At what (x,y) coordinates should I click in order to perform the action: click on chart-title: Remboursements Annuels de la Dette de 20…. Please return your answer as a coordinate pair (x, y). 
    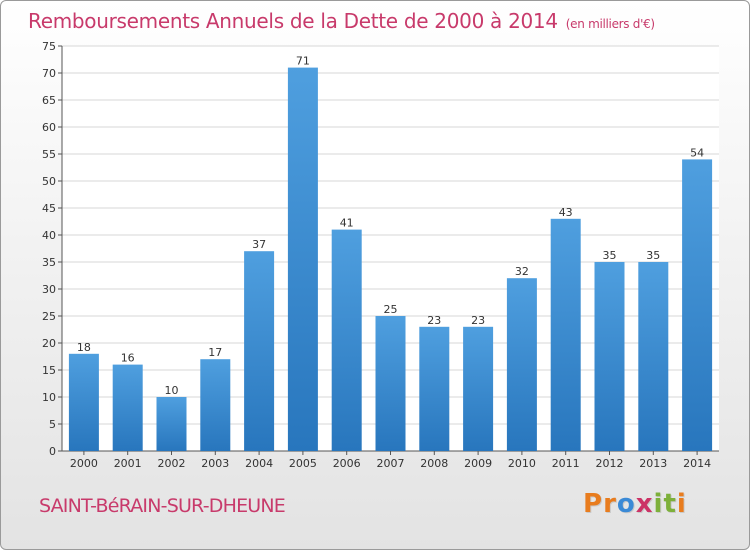
    Looking at the image, I should click on (341, 21).